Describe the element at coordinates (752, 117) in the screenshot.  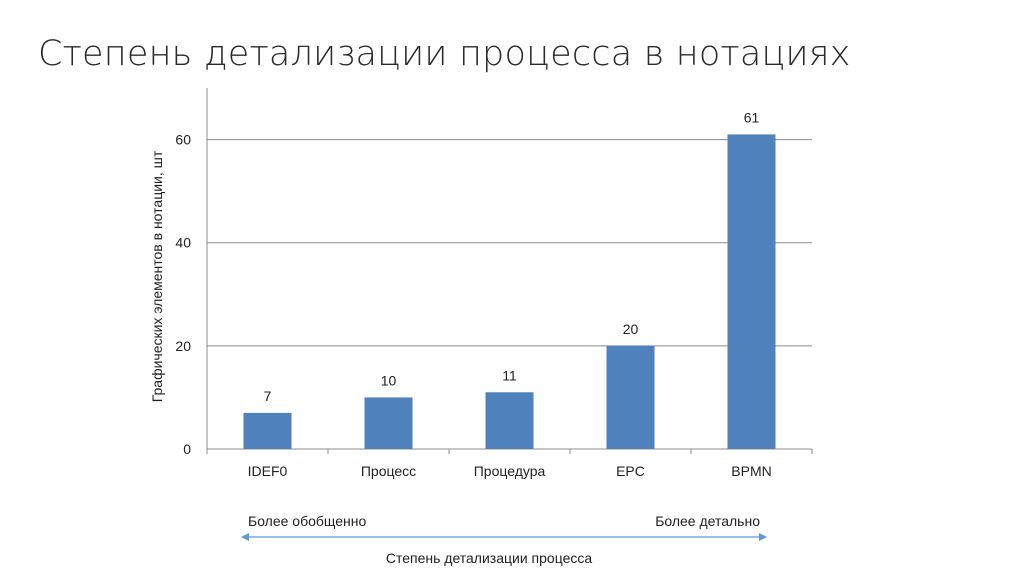
I see `data-label: 61` at that location.